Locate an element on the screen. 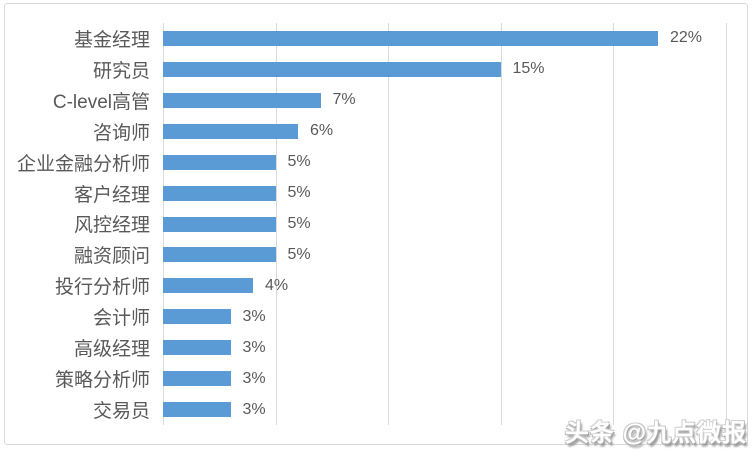  value-label: 7% is located at coordinates (344, 100).